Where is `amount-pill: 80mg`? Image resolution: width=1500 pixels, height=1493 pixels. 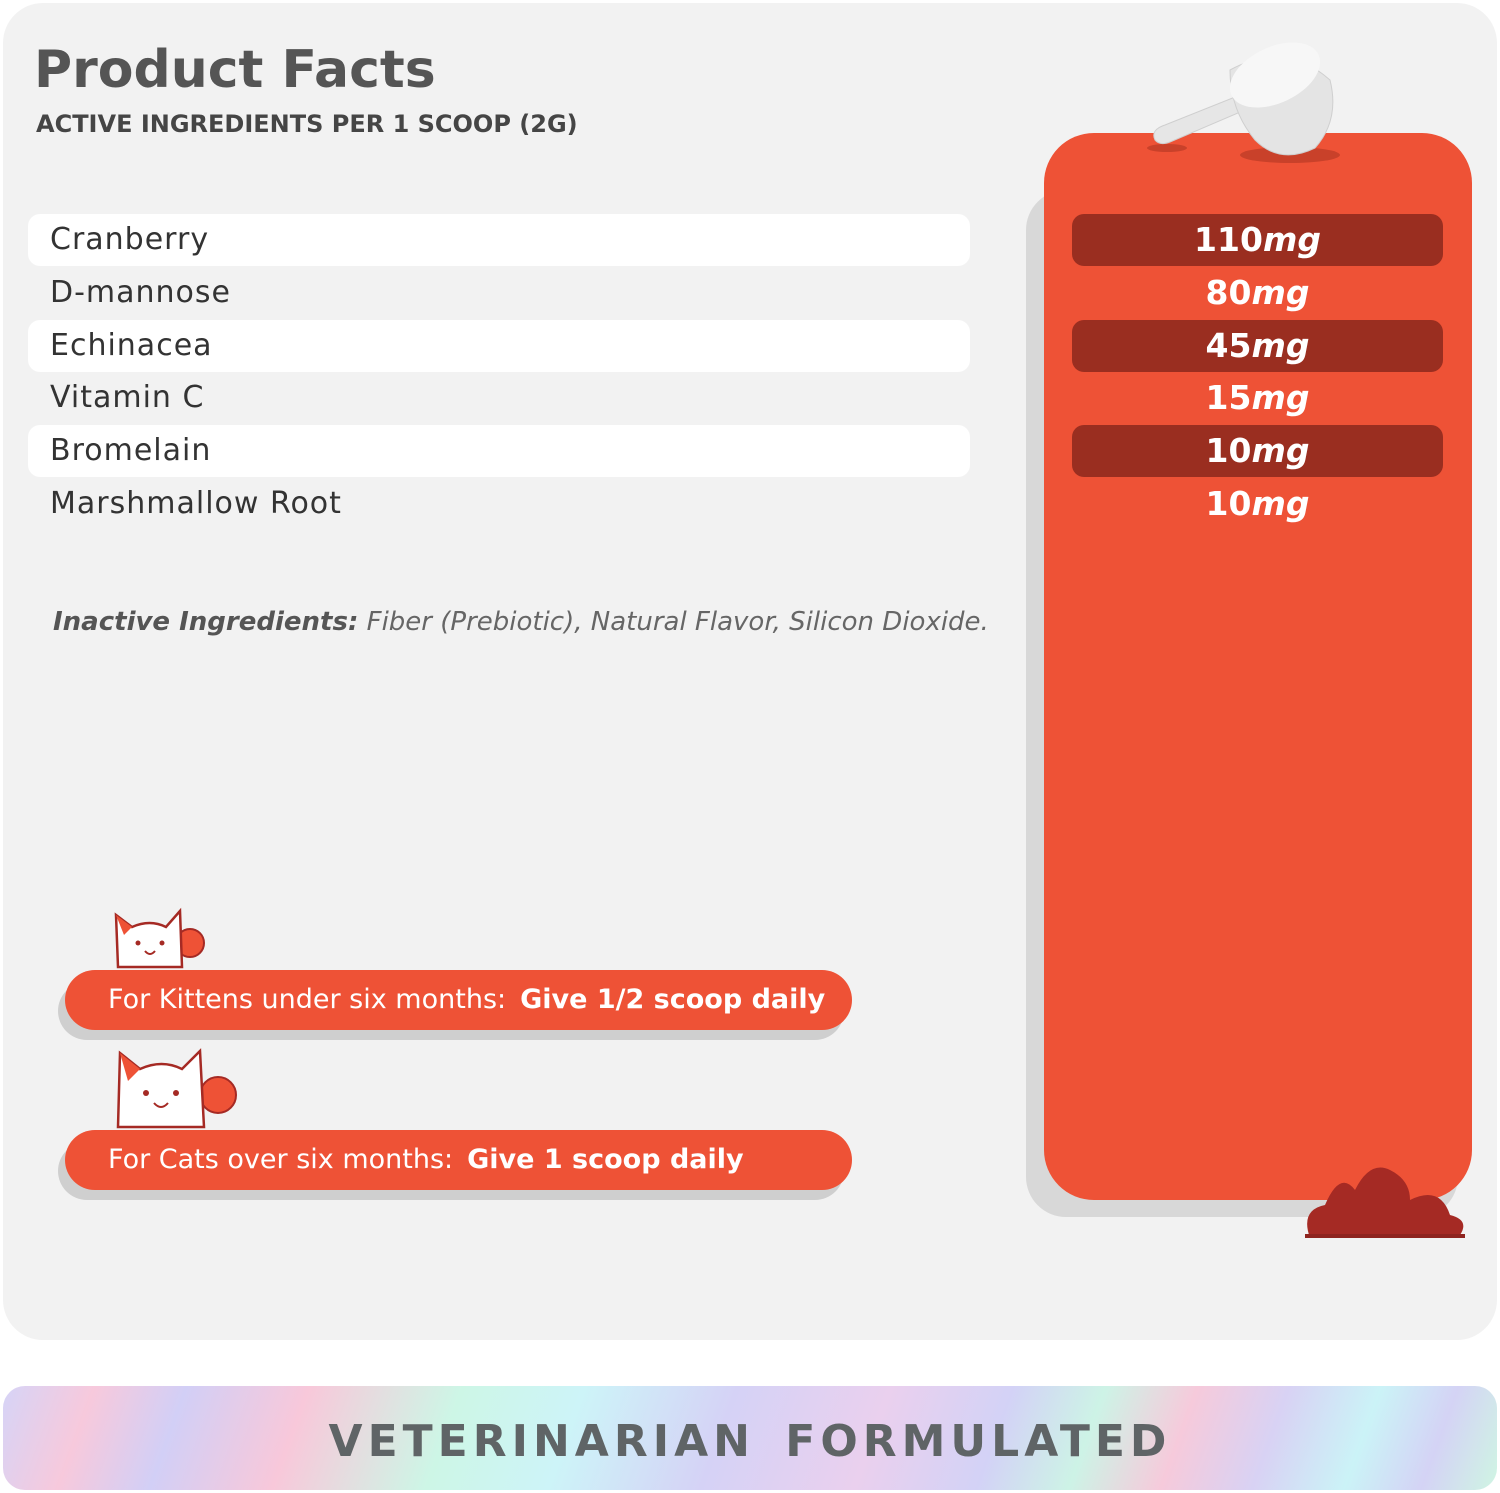 amount-pill: 80mg is located at coordinates (1257, 293).